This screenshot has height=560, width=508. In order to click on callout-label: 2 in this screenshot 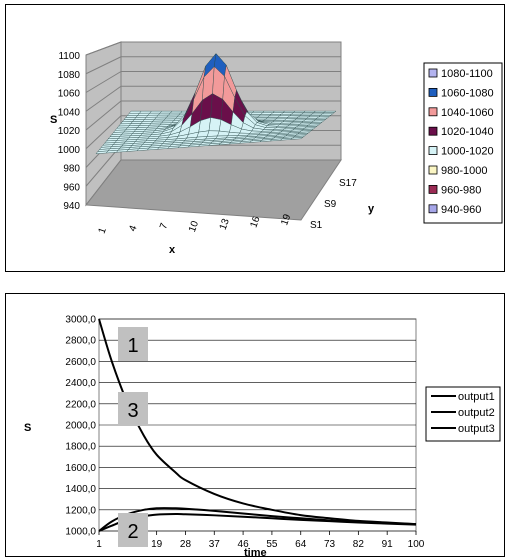, I will do `click(132, 532)`.